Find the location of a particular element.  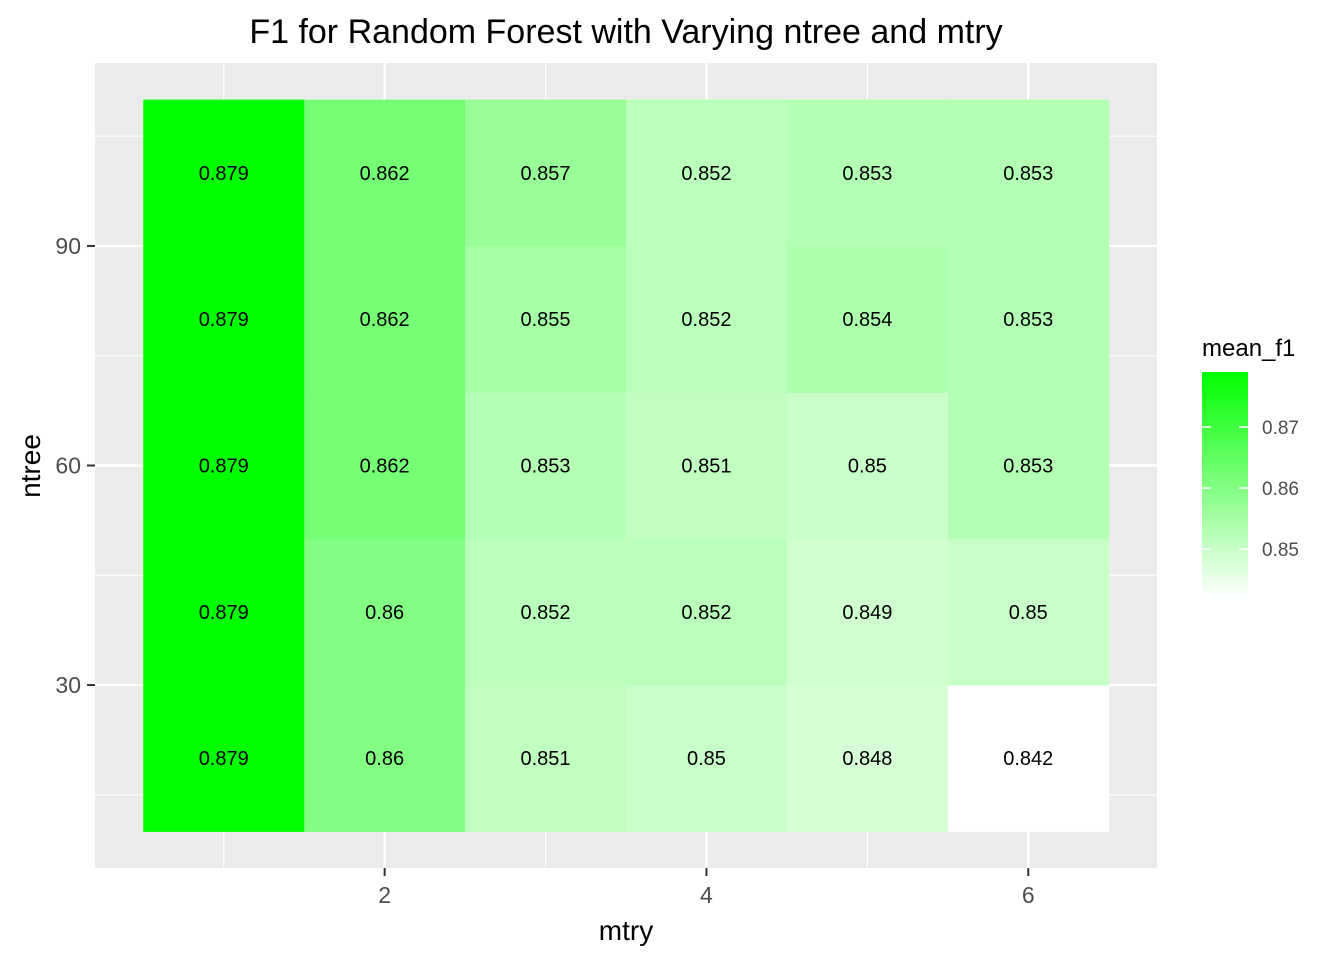

y-axis-title: ntree is located at coordinates (30, 466).